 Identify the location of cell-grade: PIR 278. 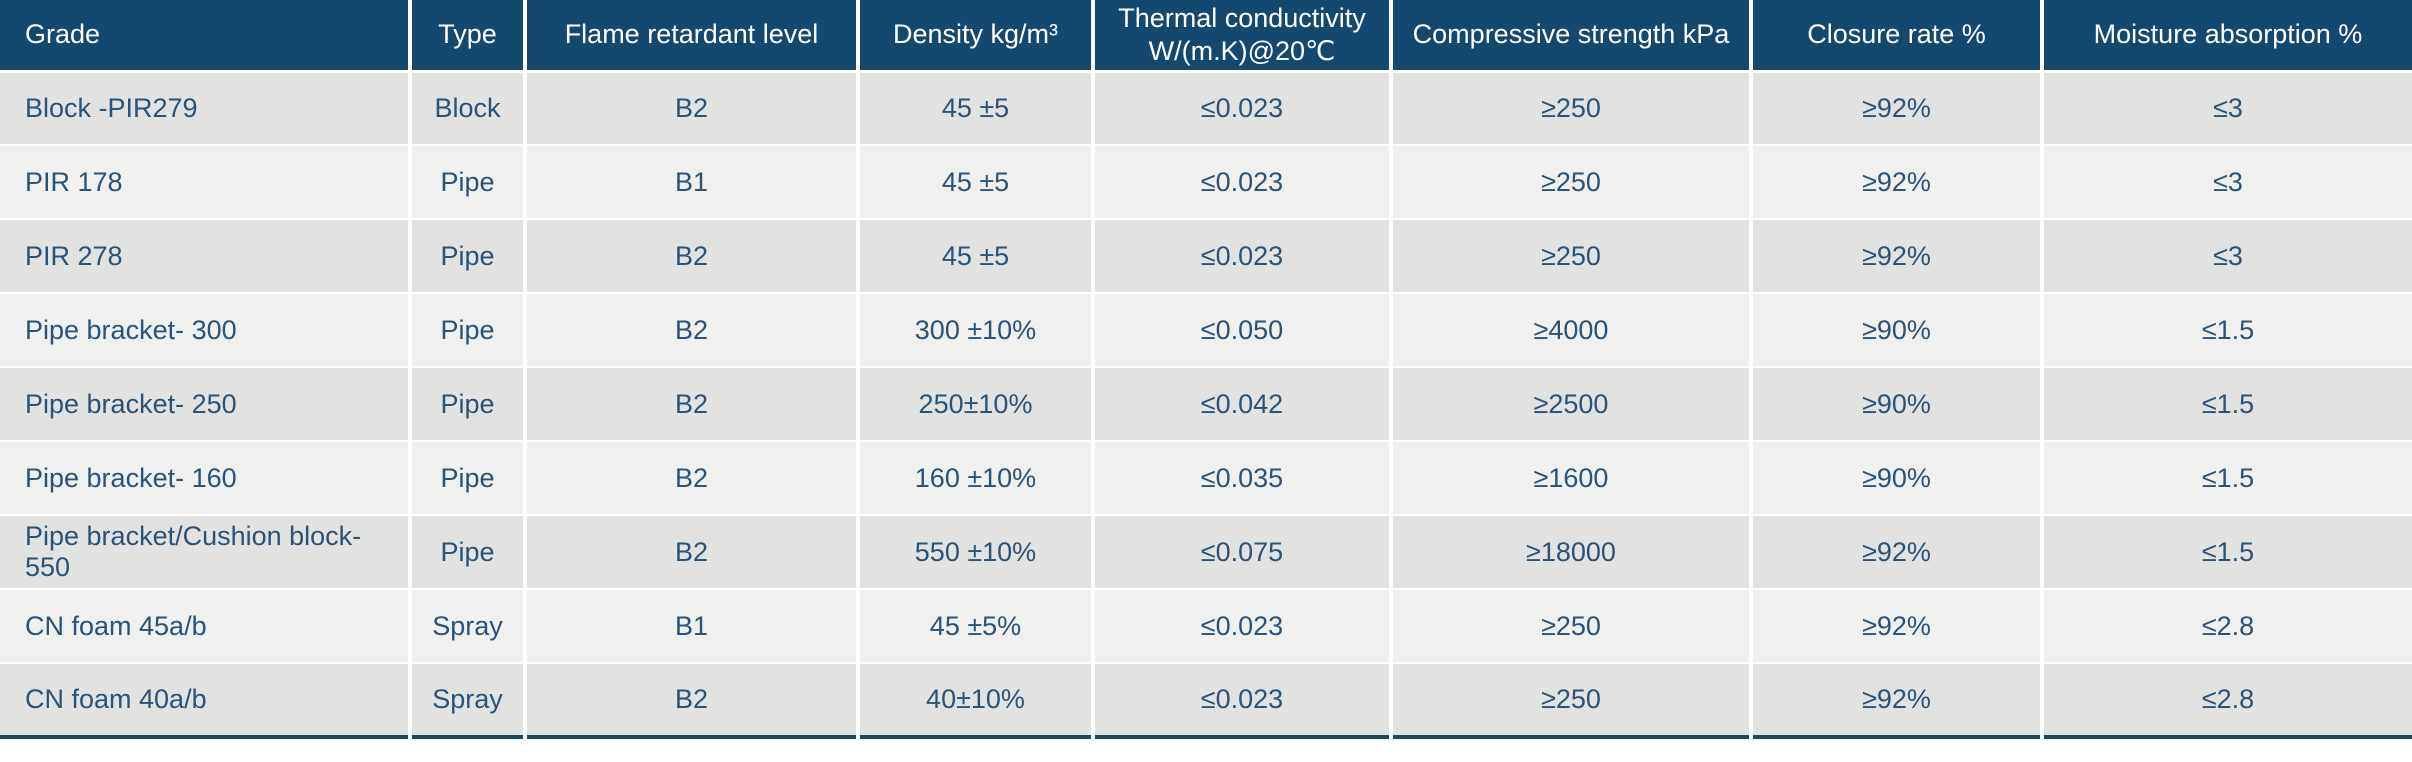
(206, 256).